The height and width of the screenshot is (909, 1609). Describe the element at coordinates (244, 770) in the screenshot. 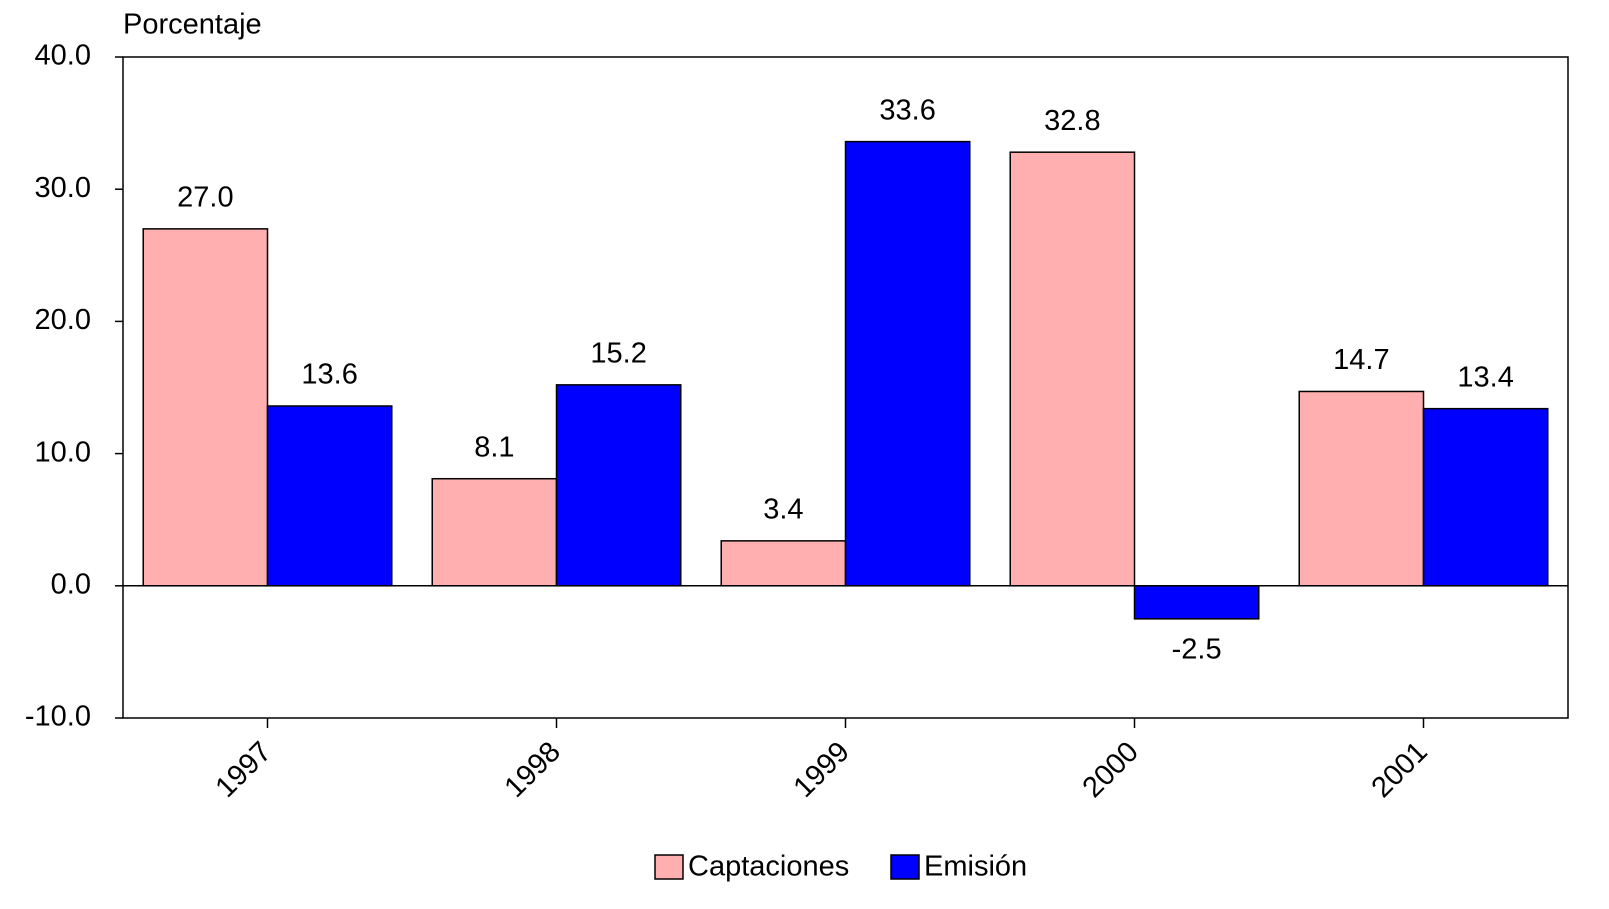

I see `x-tick-label: 1997` at that location.